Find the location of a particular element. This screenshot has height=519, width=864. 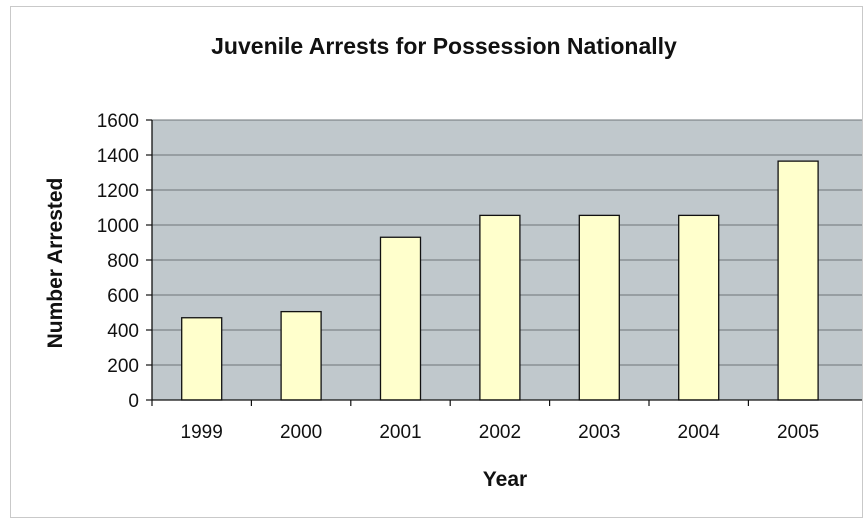

y-tick-label: 1400 is located at coordinates (118, 156).